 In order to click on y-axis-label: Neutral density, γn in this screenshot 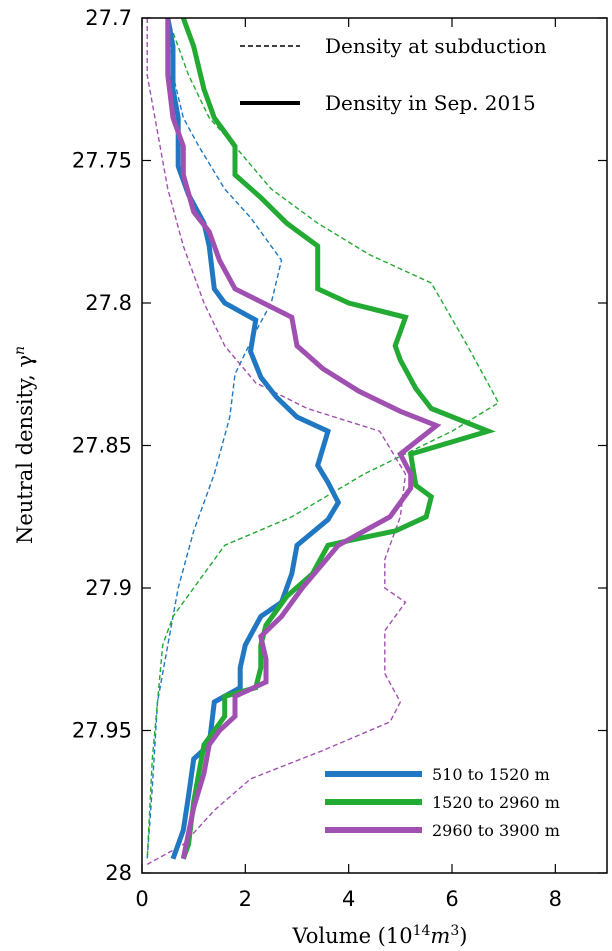, I will do `click(24, 445)`.